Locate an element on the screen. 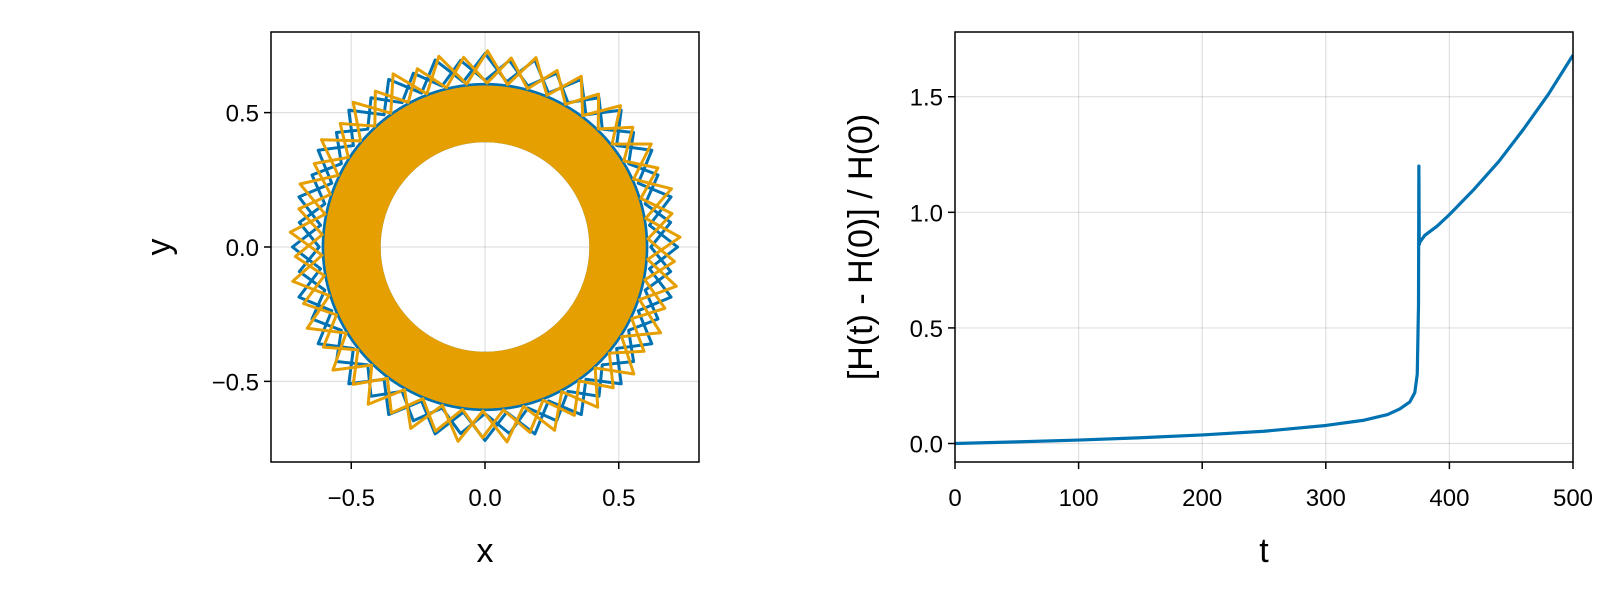  orbit-y-tick-label: 0.0 is located at coordinates (242, 248).